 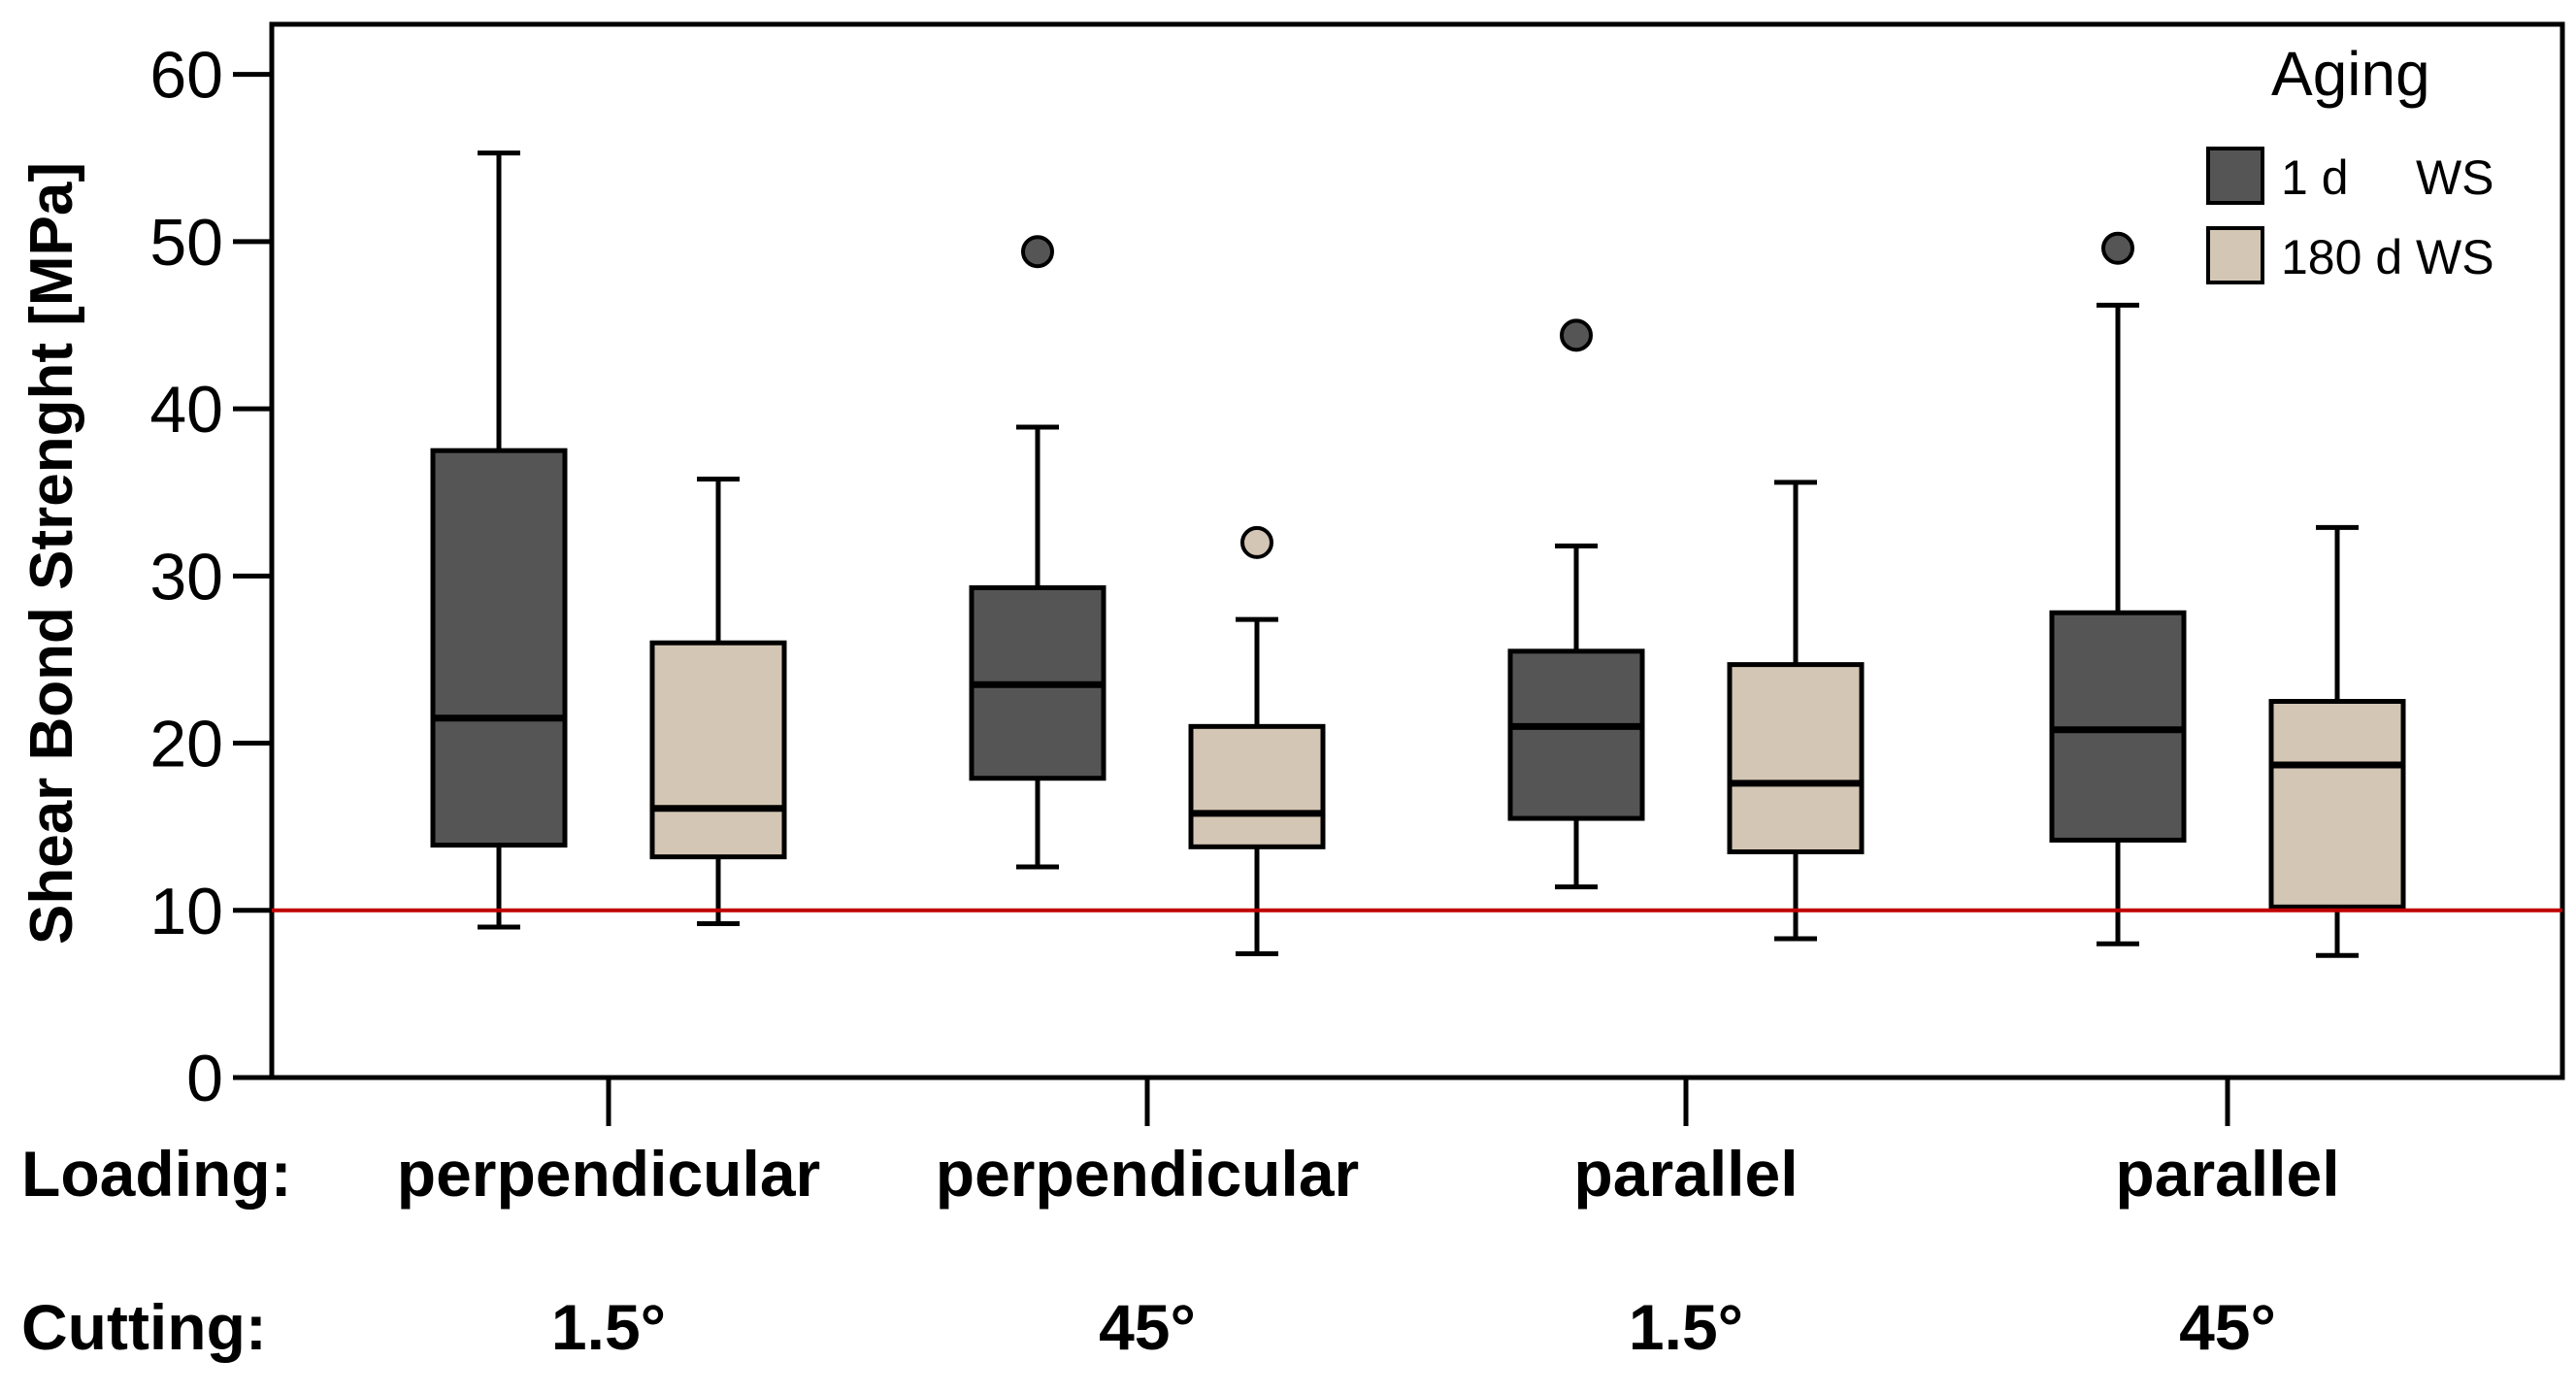 I want to click on y-tick-label: 10, so click(x=186, y=911).